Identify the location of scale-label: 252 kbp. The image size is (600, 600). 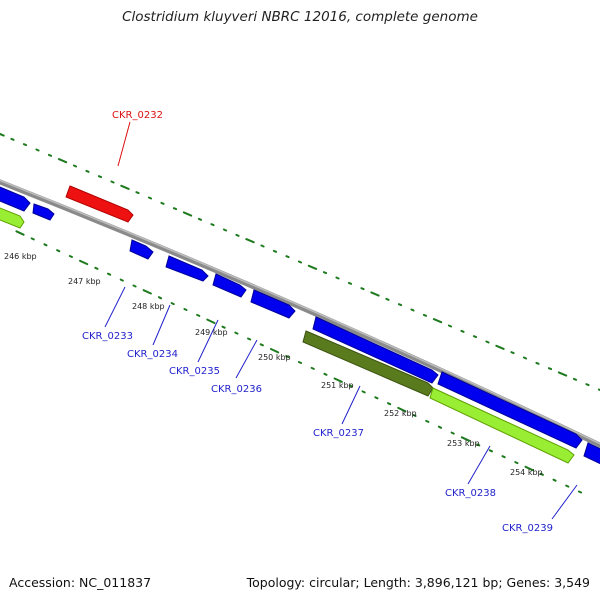
(400, 413).